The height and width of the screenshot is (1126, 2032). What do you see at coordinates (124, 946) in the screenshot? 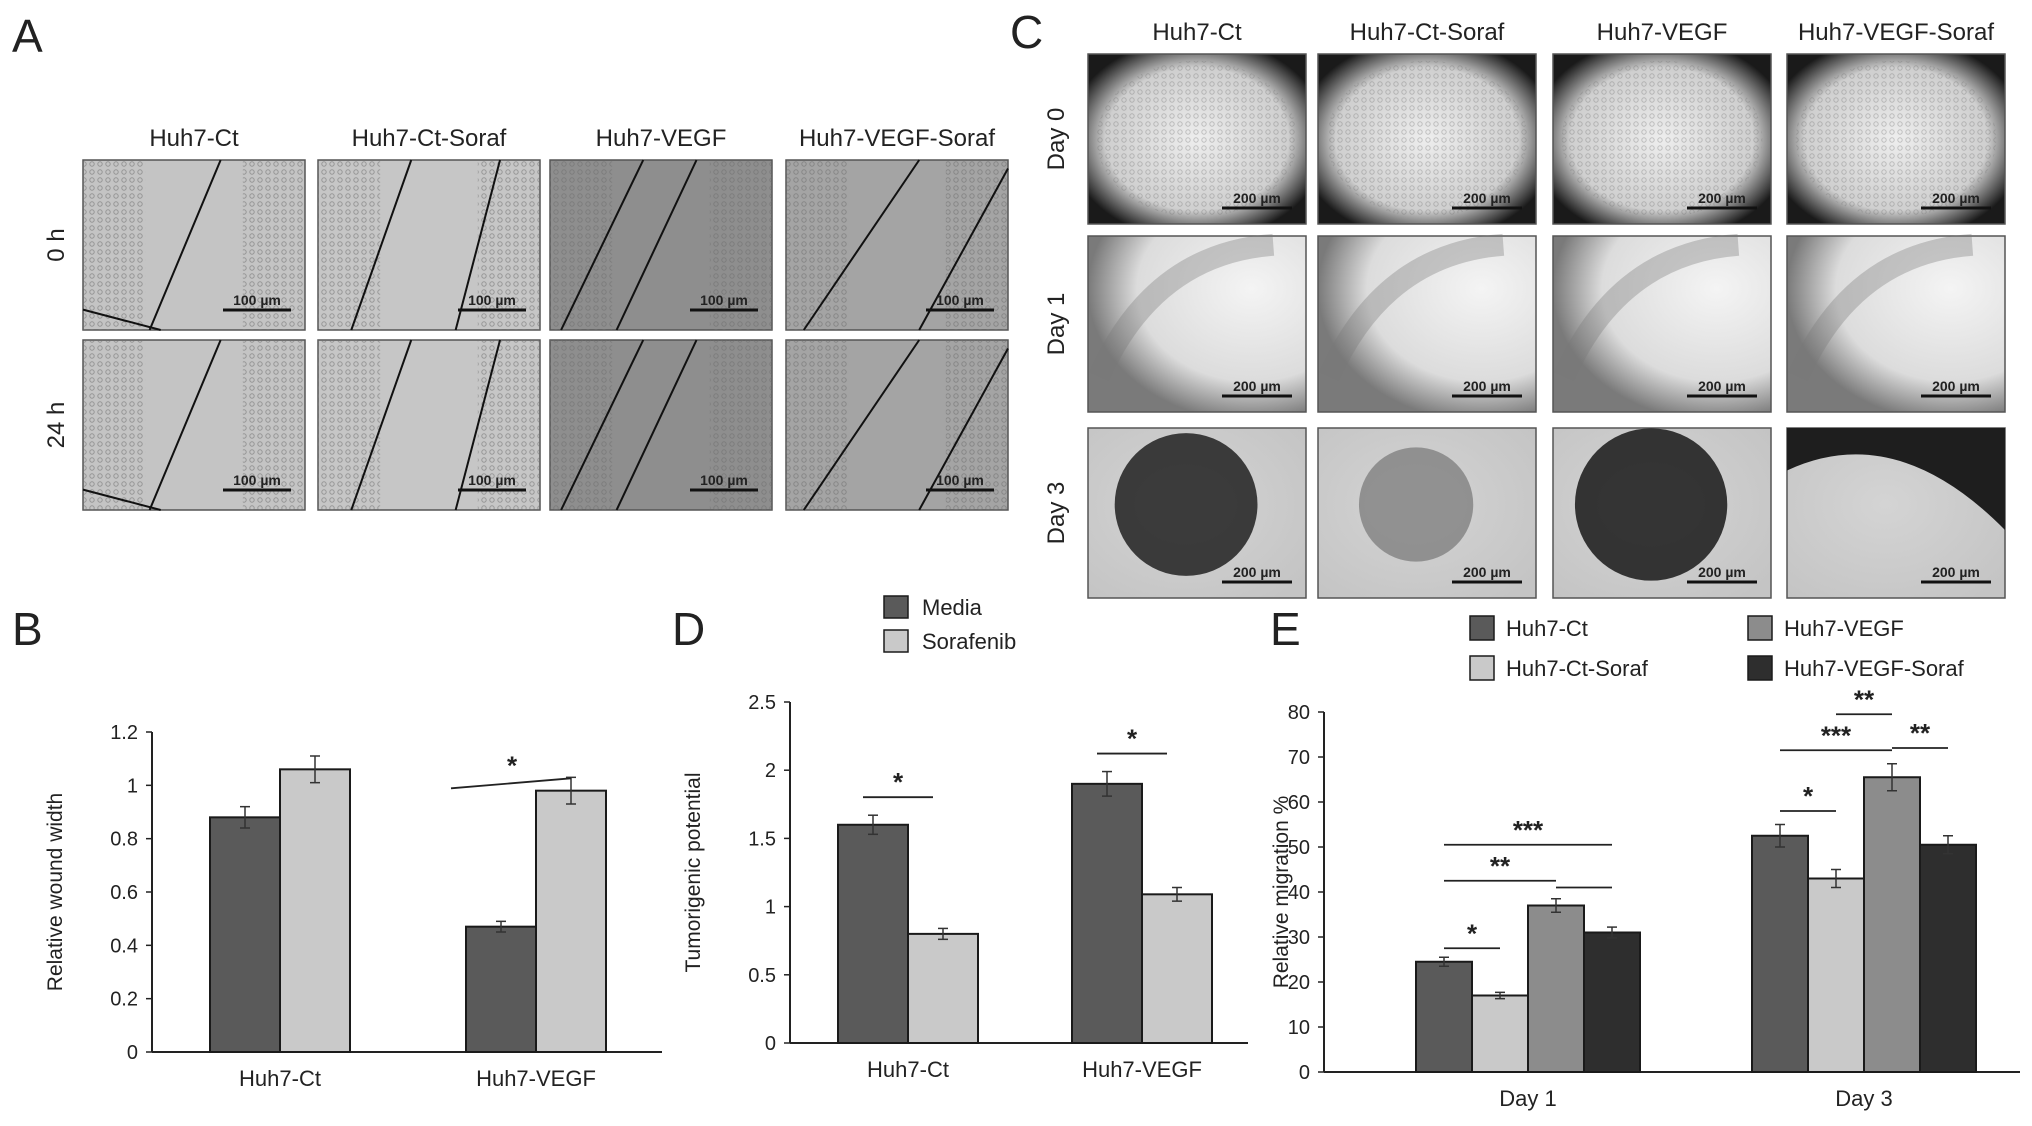
I see `chart-b-y-tick-label: 0.4` at bounding box center [124, 946].